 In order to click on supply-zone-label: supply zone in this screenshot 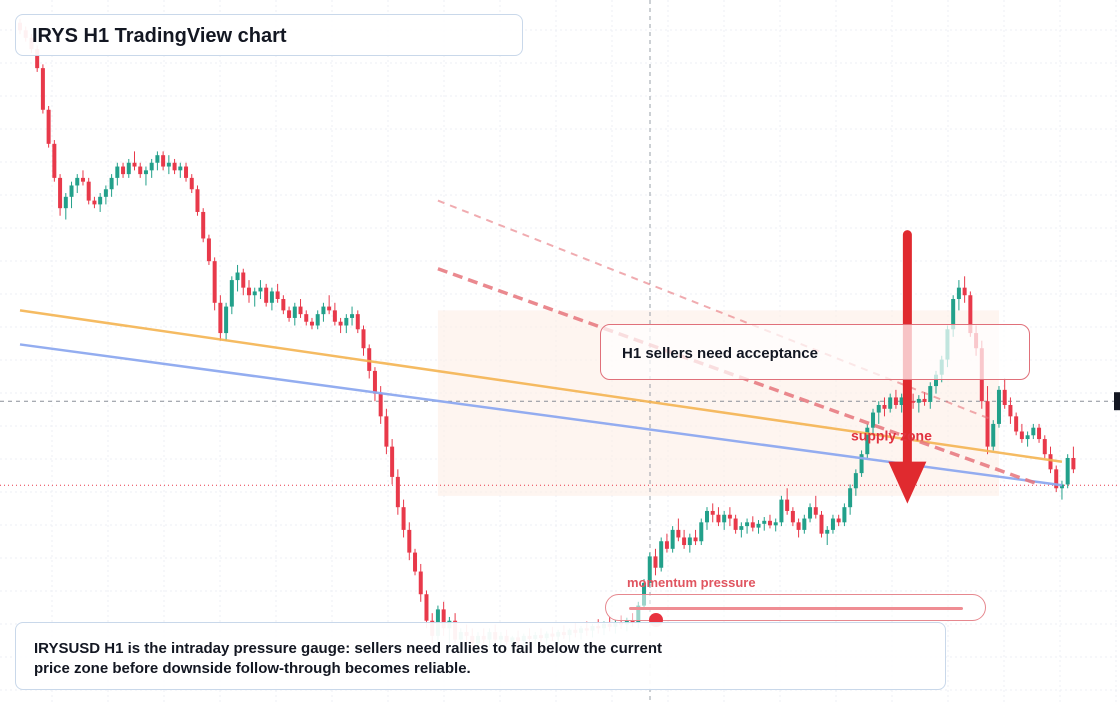, I will do `click(891, 435)`.